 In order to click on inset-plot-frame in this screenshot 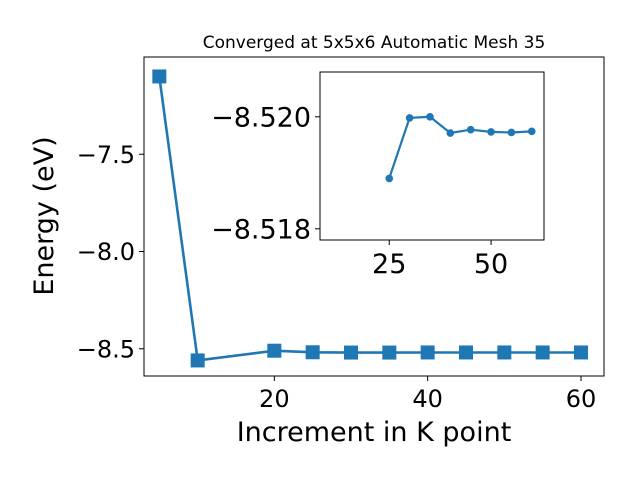, I will do `click(432, 156)`.